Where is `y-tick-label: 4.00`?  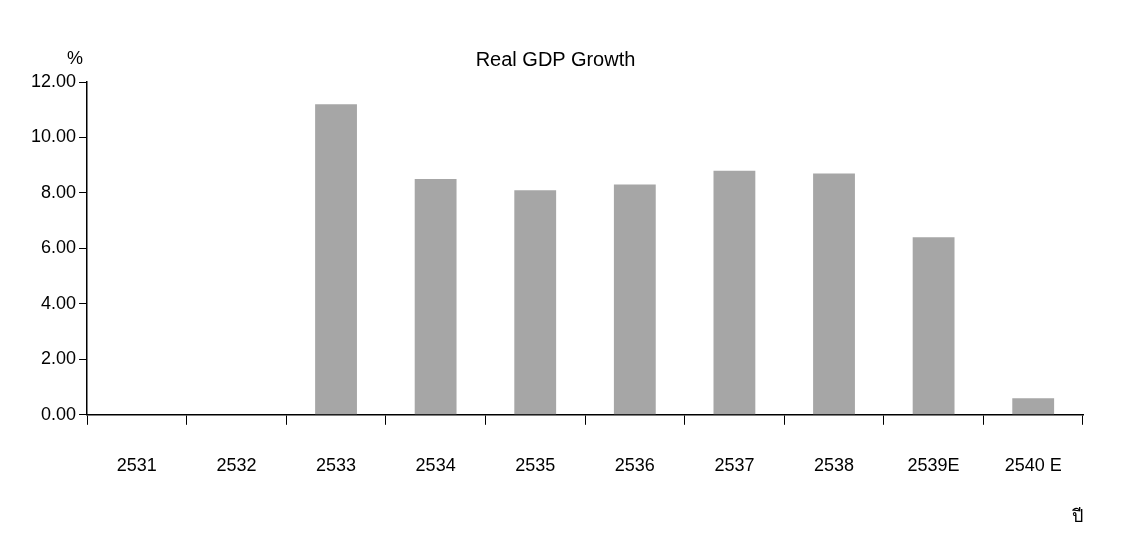 y-tick-label: 4.00 is located at coordinates (59, 302).